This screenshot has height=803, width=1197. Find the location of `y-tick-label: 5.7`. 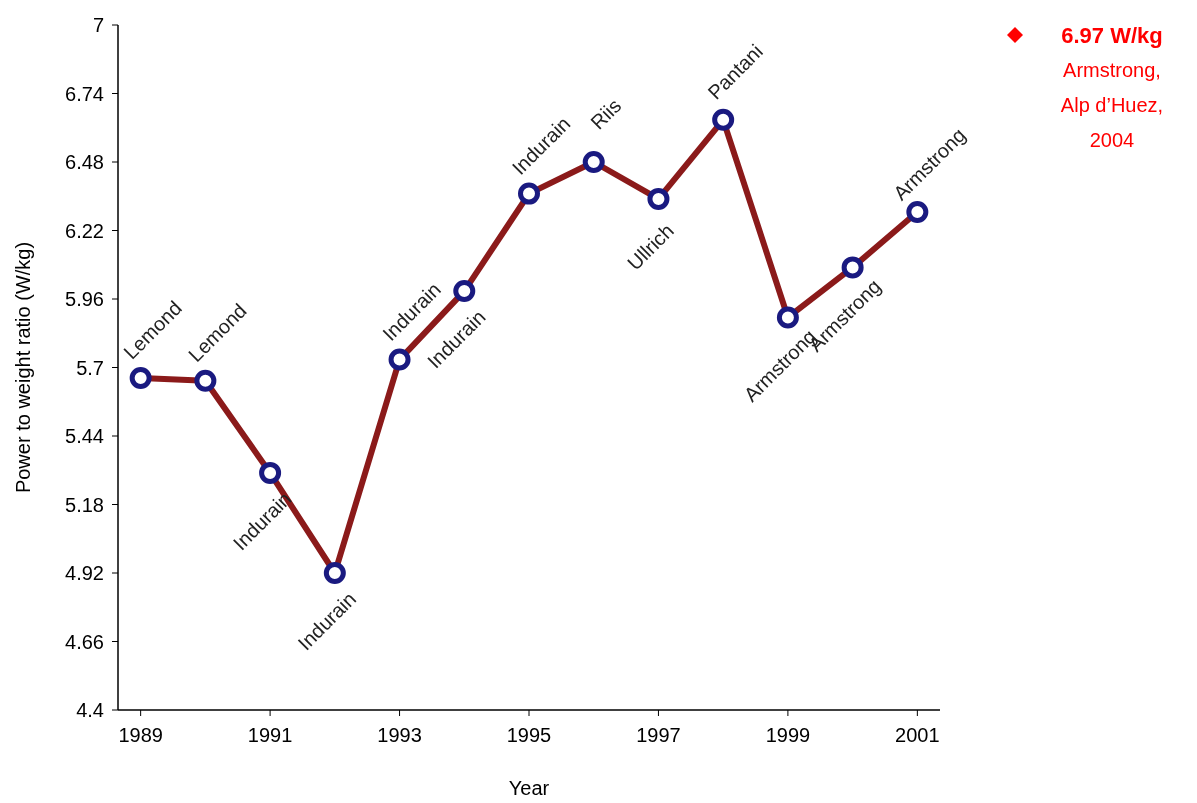

y-tick-label: 5.7 is located at coordinates (90, 367).